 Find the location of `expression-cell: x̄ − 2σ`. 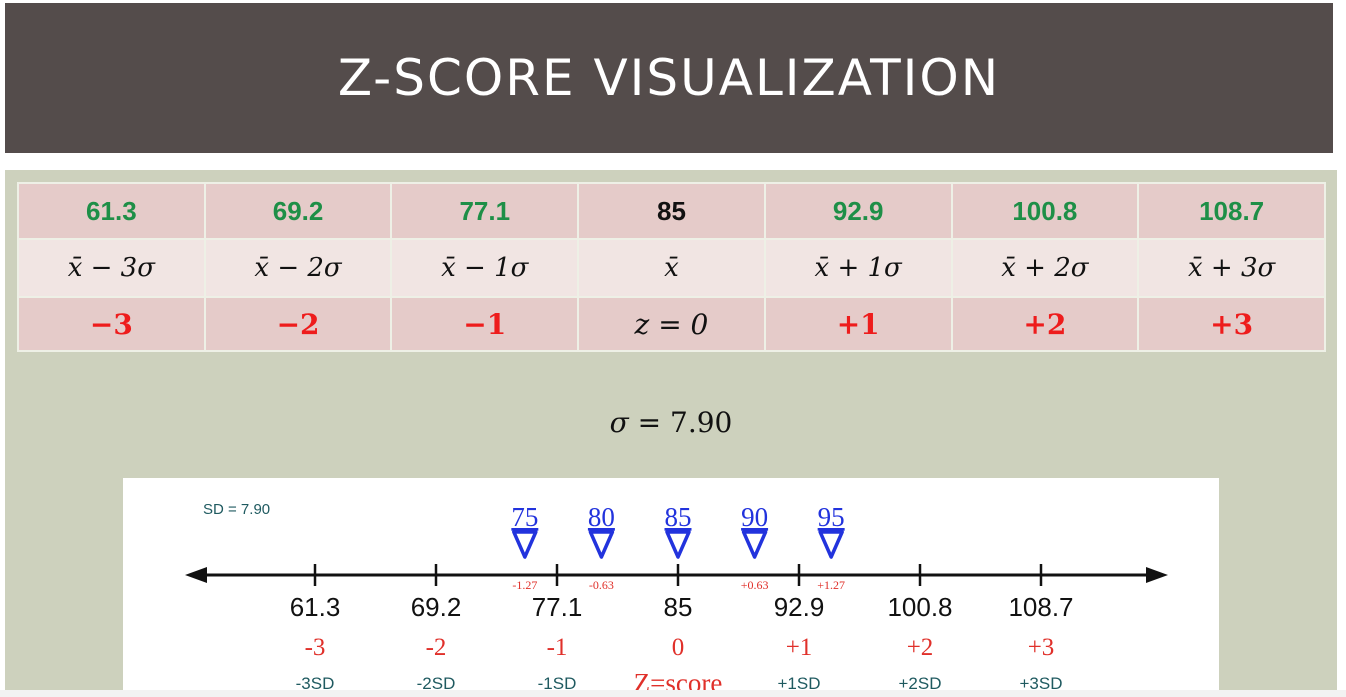

expression-cell: x̄ − 2σ is located at coordinates (298, 268).